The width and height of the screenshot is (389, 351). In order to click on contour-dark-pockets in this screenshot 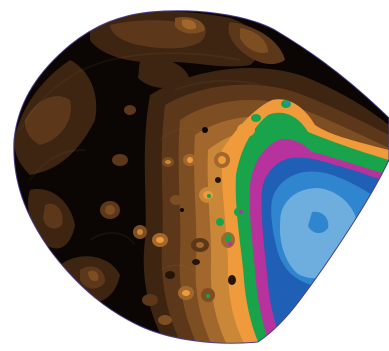, I will do `click(200, 206)`.